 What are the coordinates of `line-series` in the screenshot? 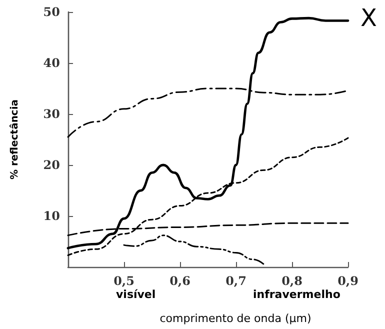 It's located at (194, 250).